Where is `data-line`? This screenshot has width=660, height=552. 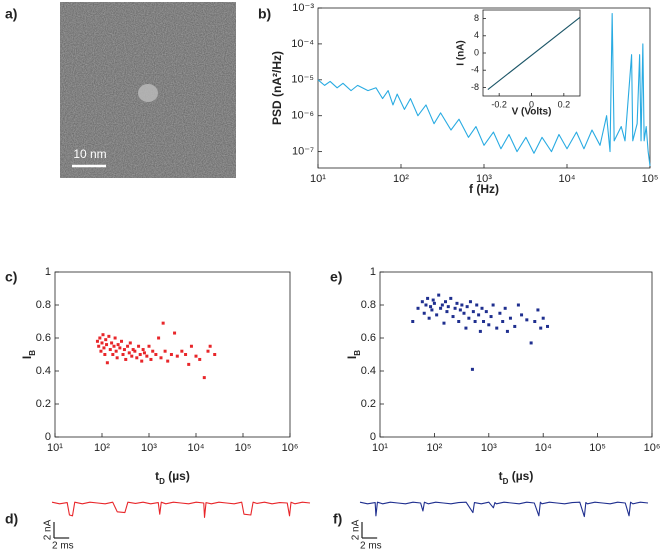
data-line is located at coordinates (534, 53).